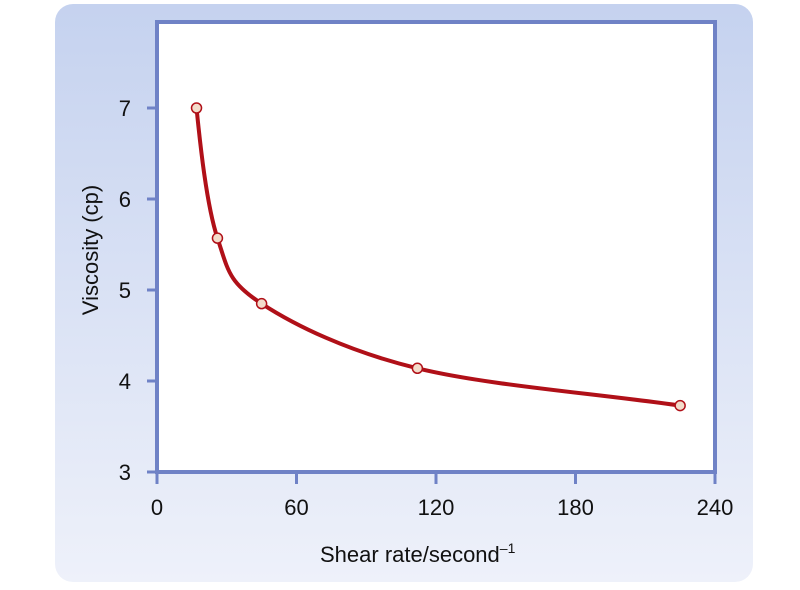 Image resolution: width=800 pixels, height=590 pixels. Describe the element at coordinates (296, 507) in the screenshot. I see `x-tick-label: 60` at that location.